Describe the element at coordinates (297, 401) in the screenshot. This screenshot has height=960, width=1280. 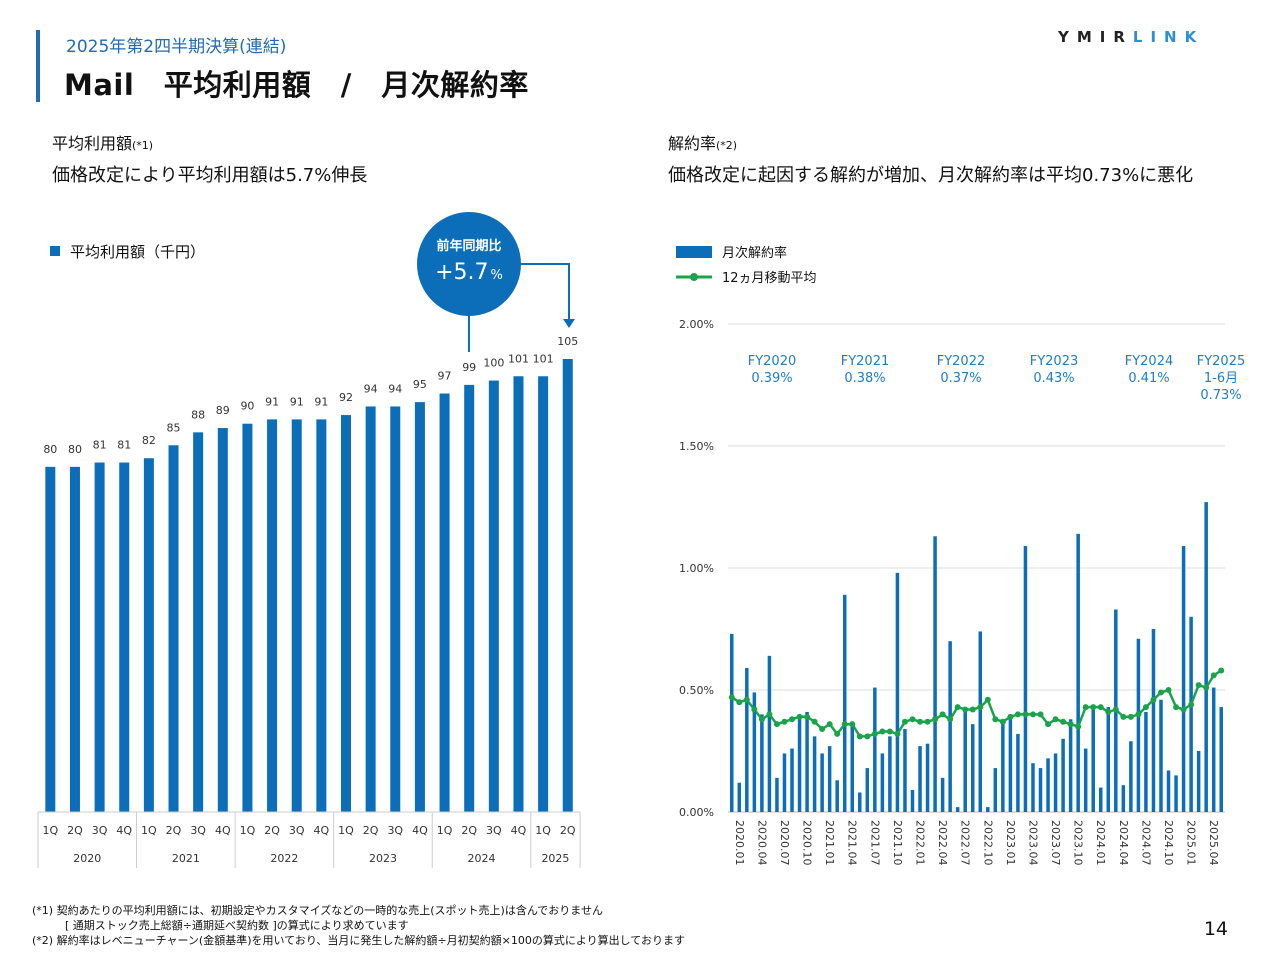
I see `avg-value-label: 91` at that location.